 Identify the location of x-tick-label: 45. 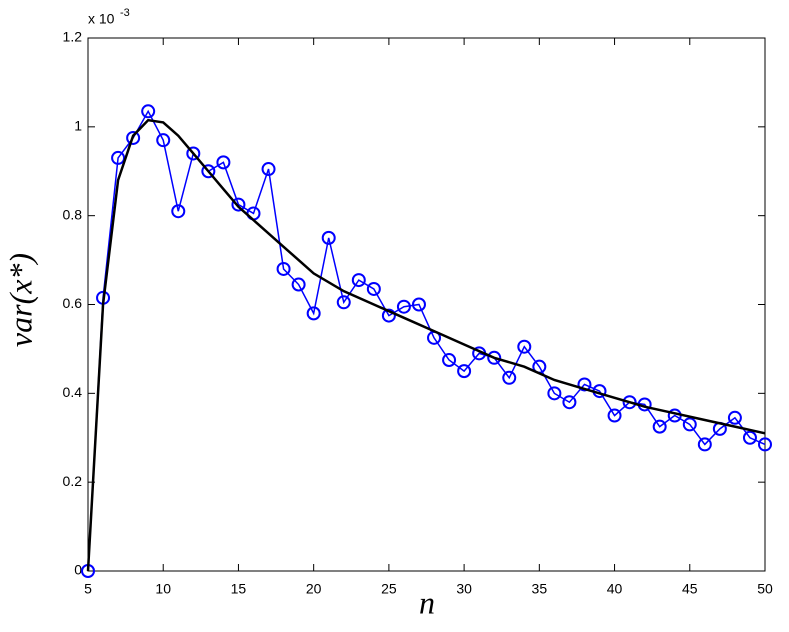
(690, 589).